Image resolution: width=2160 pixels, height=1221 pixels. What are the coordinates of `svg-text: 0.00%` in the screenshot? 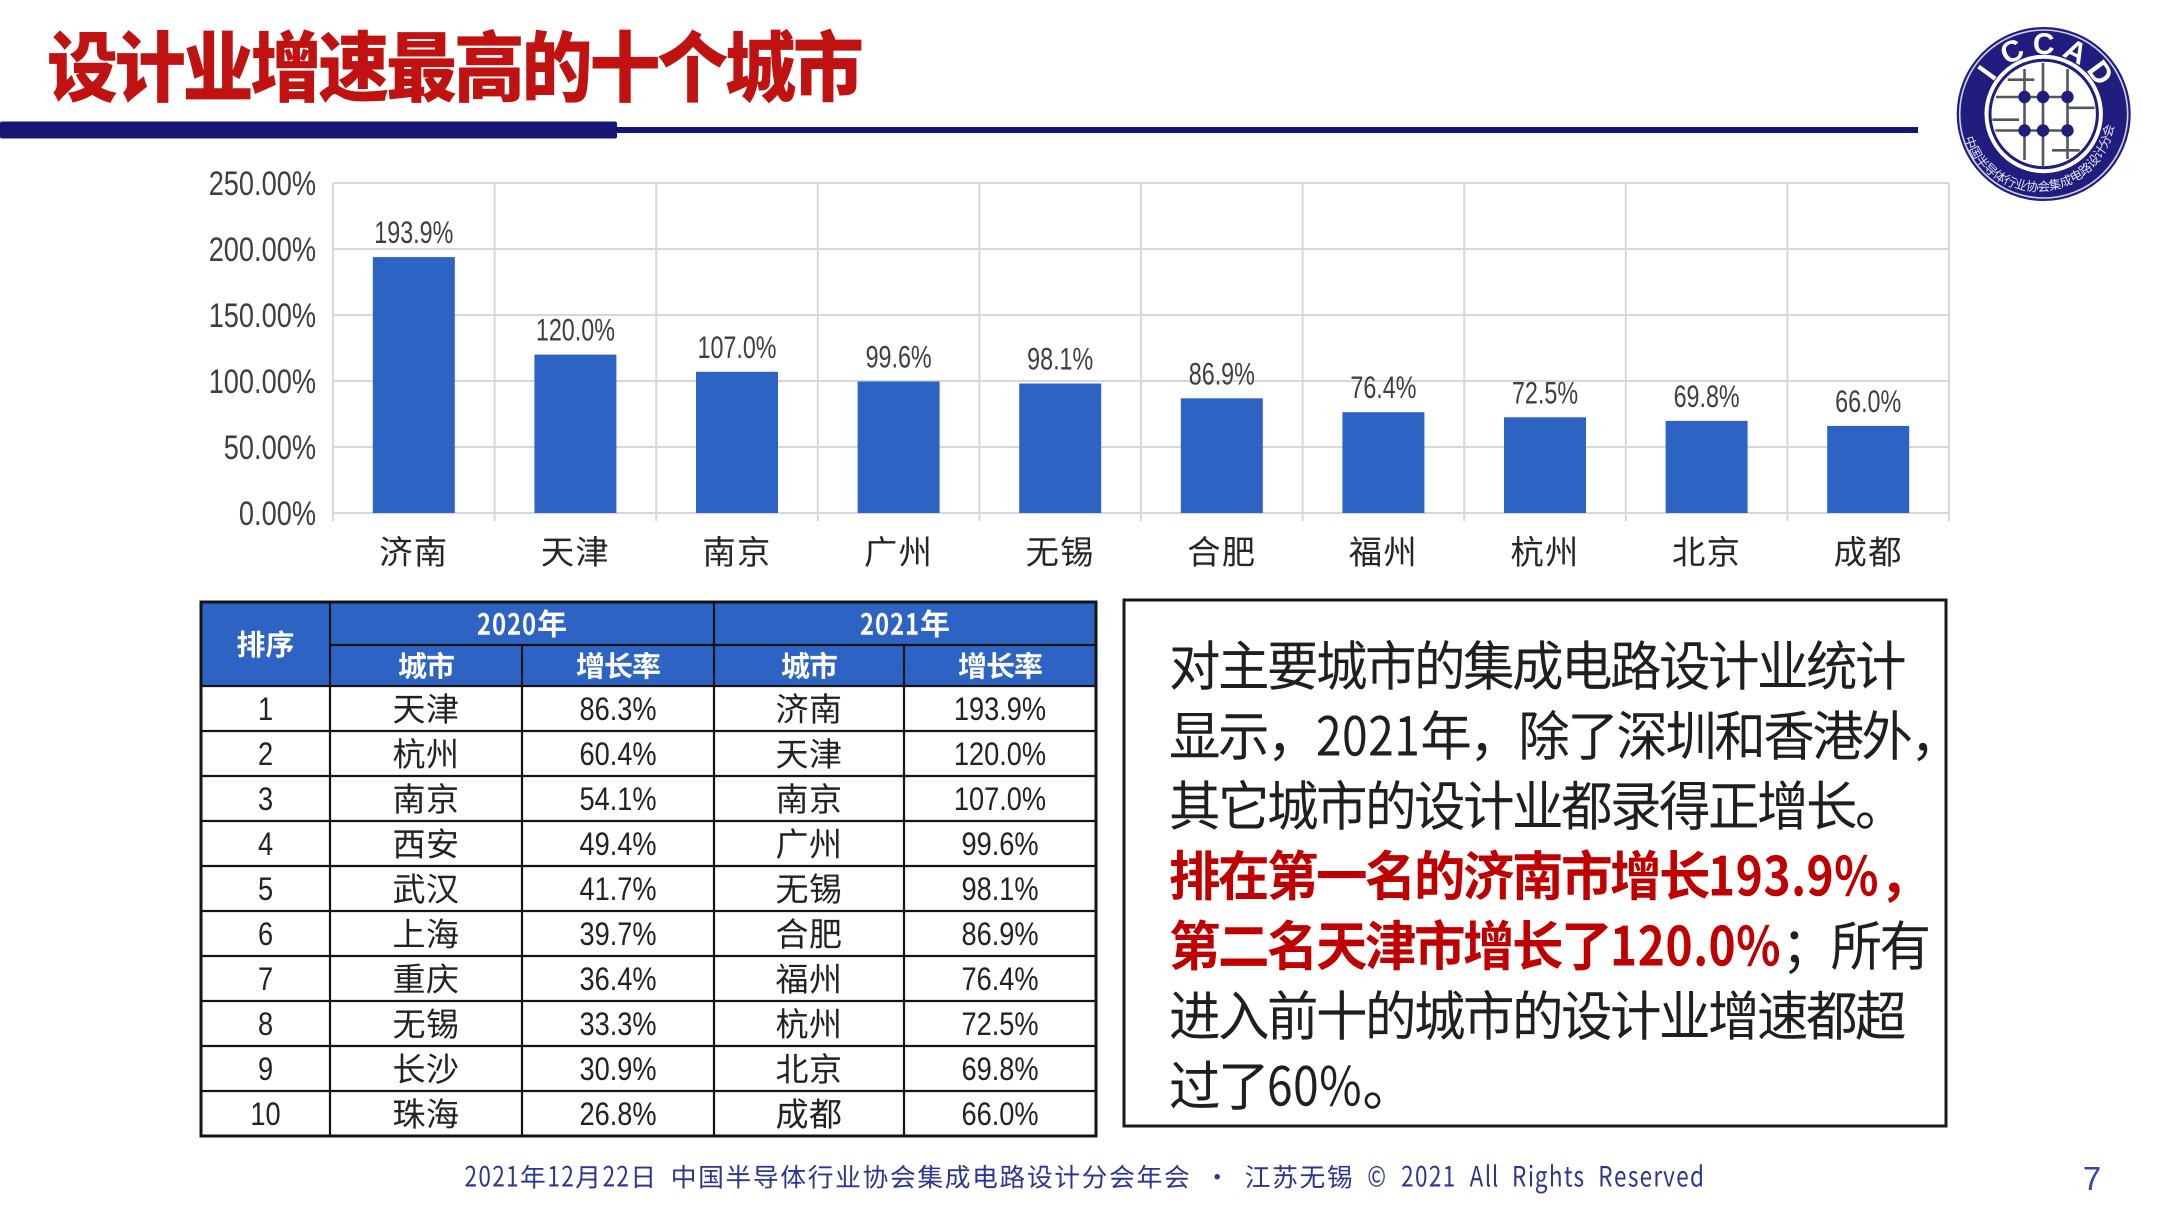 It's located at (277, 513).